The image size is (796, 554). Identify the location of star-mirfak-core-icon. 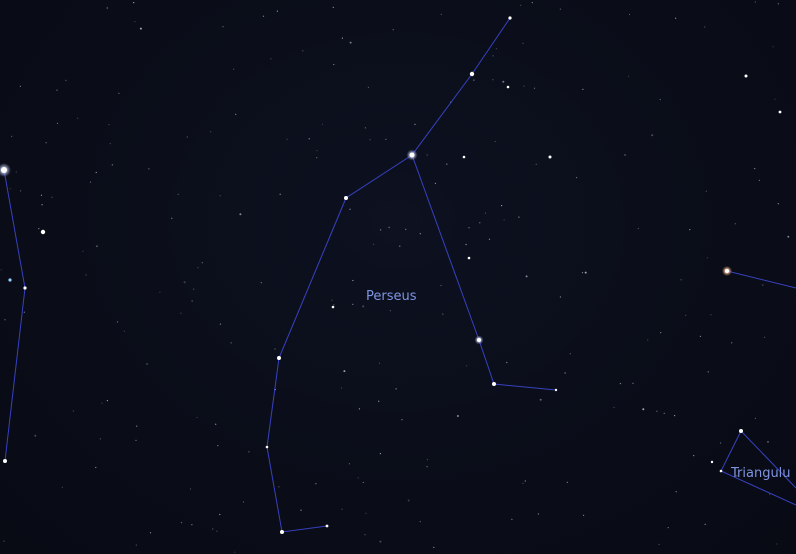
(412, 155).